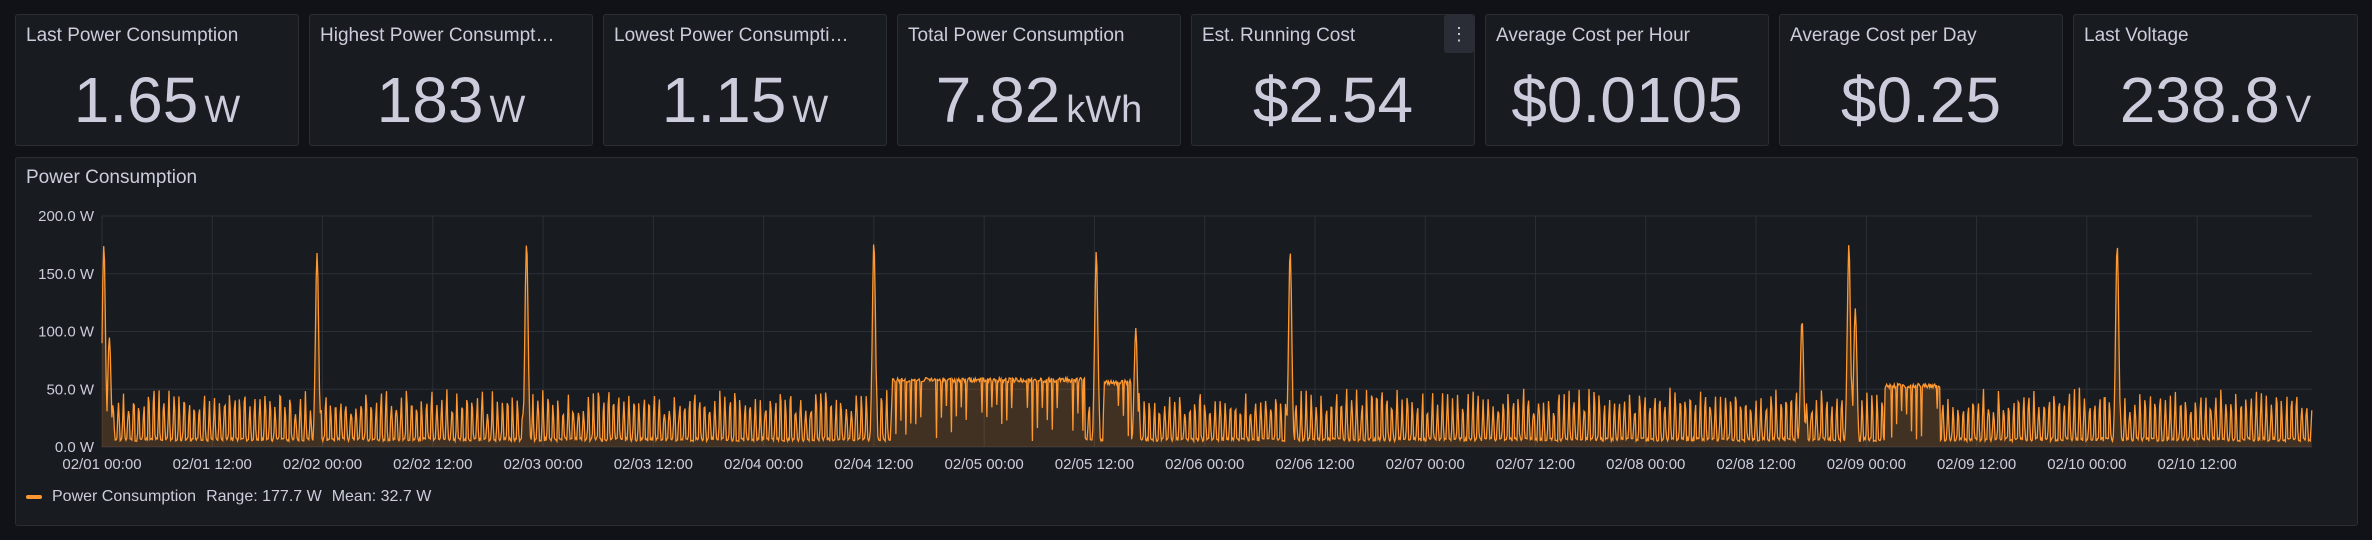 Image resolution: width=2372 pixels, height=540 pixels. Describe the element at coordinates (70, 389) in the screenshot. I see `y-tick-label: 50.0 W` at that location.